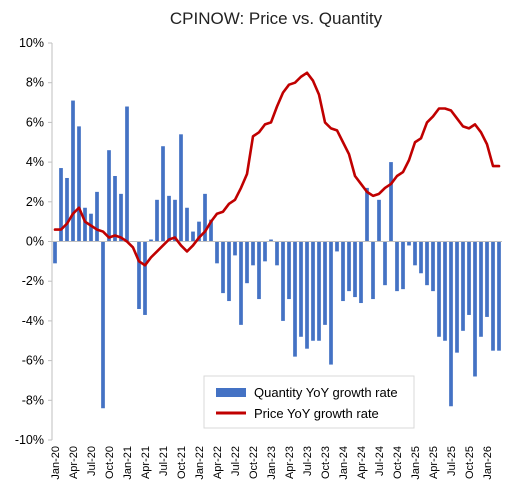 Image resolution: width=514 pixels, height=497 pixels. What do you see at coordinates (182, 462) in the screenshot?
I see `x-tick-label: Oct-21` at bounding box center [182, 462].